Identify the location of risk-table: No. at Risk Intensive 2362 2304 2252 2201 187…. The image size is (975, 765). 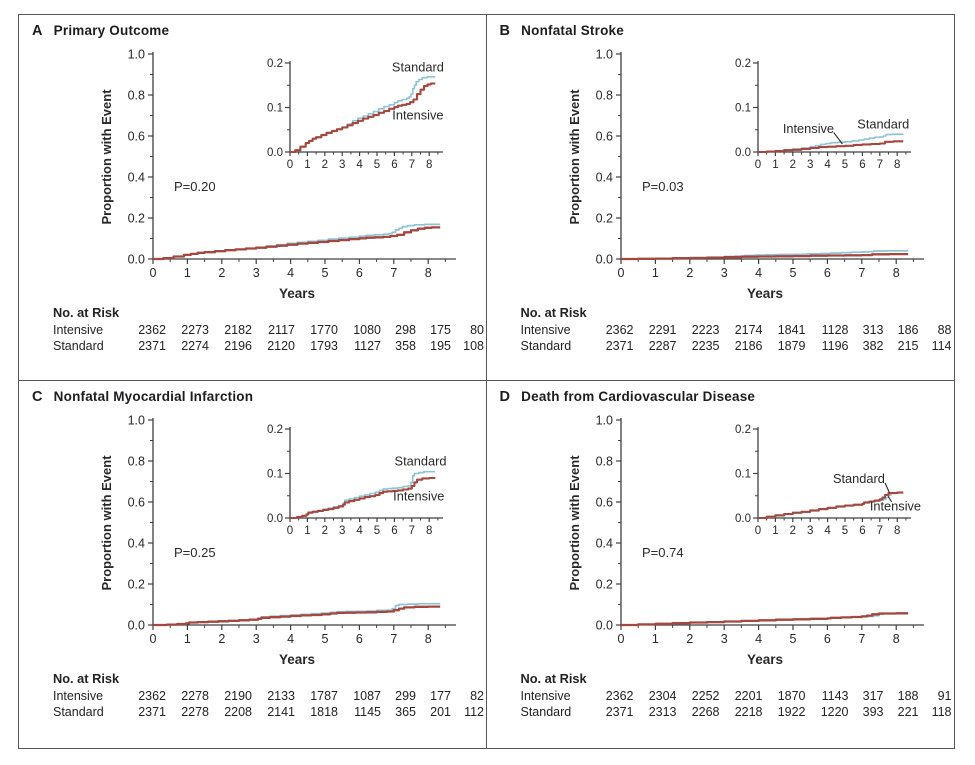
(721, 695).